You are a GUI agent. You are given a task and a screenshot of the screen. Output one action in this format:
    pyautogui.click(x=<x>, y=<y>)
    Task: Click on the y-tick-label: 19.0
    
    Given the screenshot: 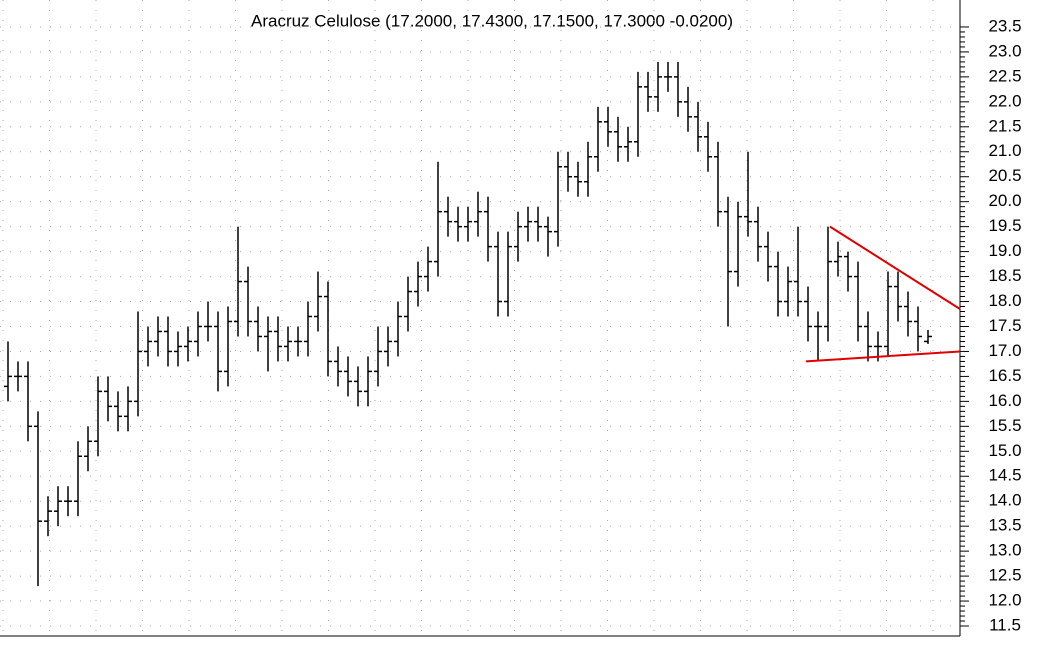 What is the action you would take?
    pyautogui.click(x=1004, y=250)
    